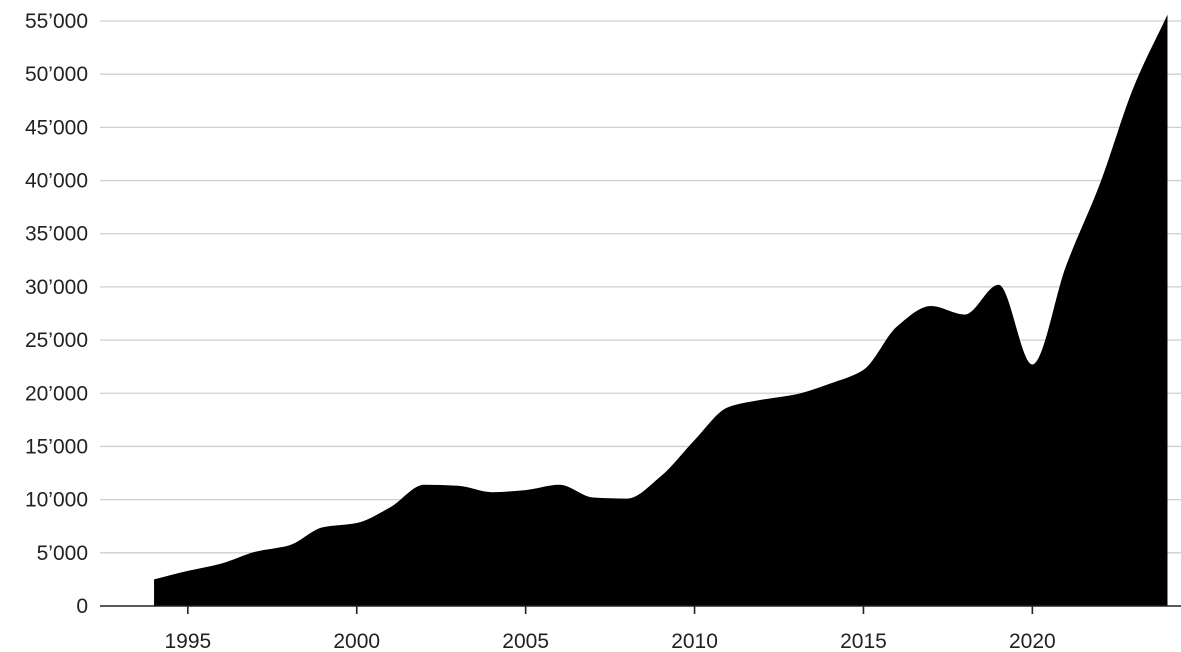  What do you see at coordinates (56, 181) in the screenshot?
I see `y-tick-label: 40’000` at bounding box center [56, 181].